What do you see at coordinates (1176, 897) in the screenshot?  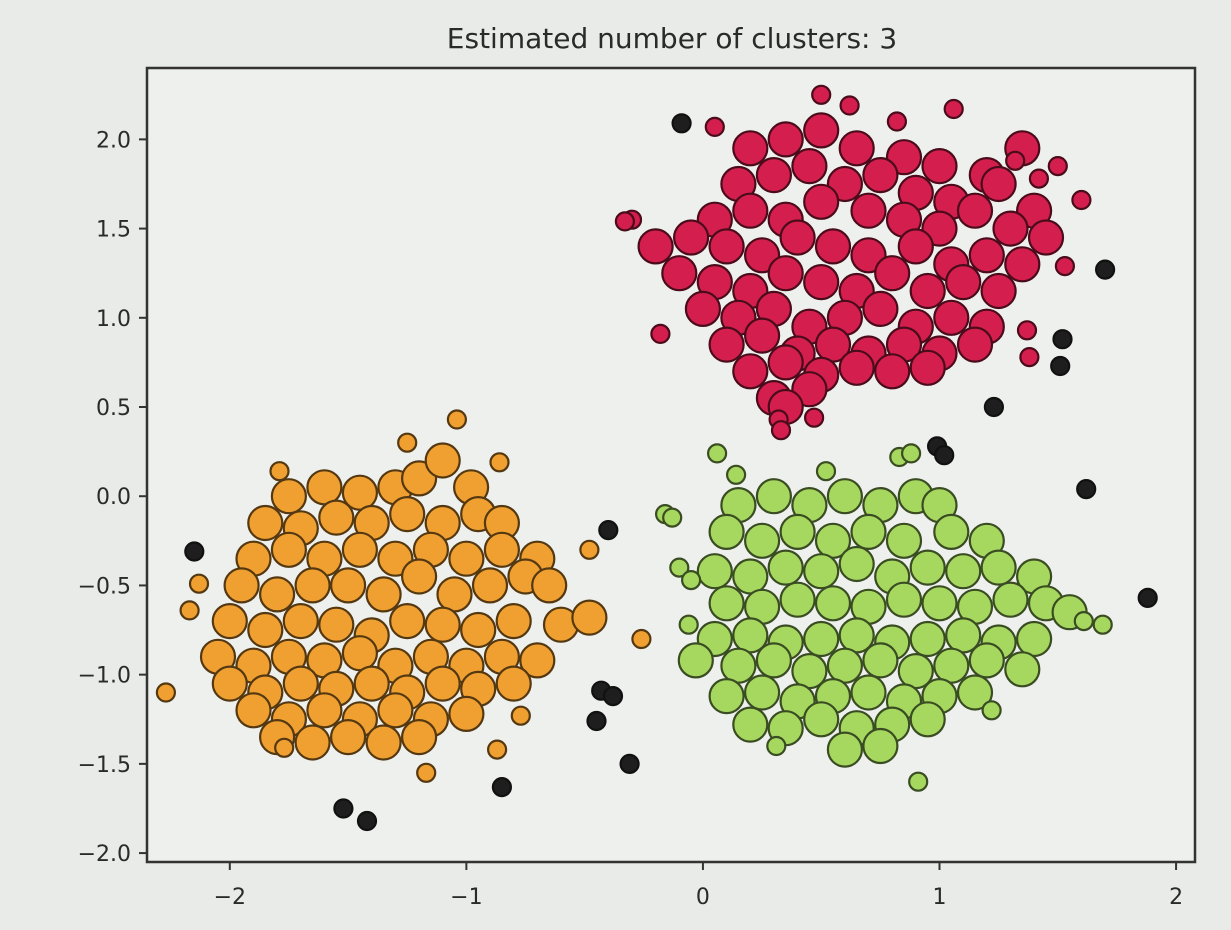 I see `x-tick-label: 2` at bounding box center [1176, 897].